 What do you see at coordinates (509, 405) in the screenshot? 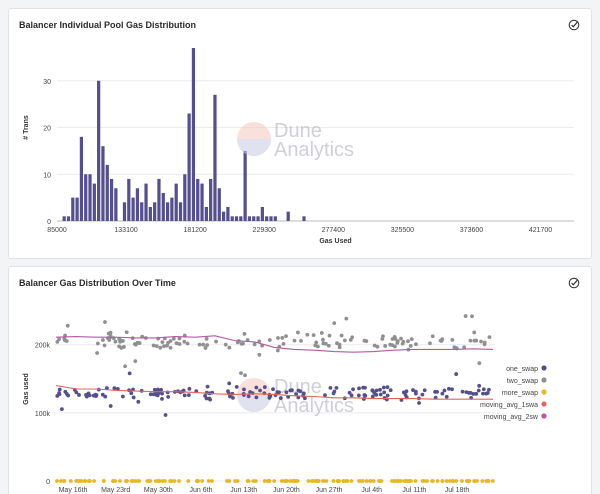
I see `legend-label: moving_avg_1swa` at bounding box center [509, 405].